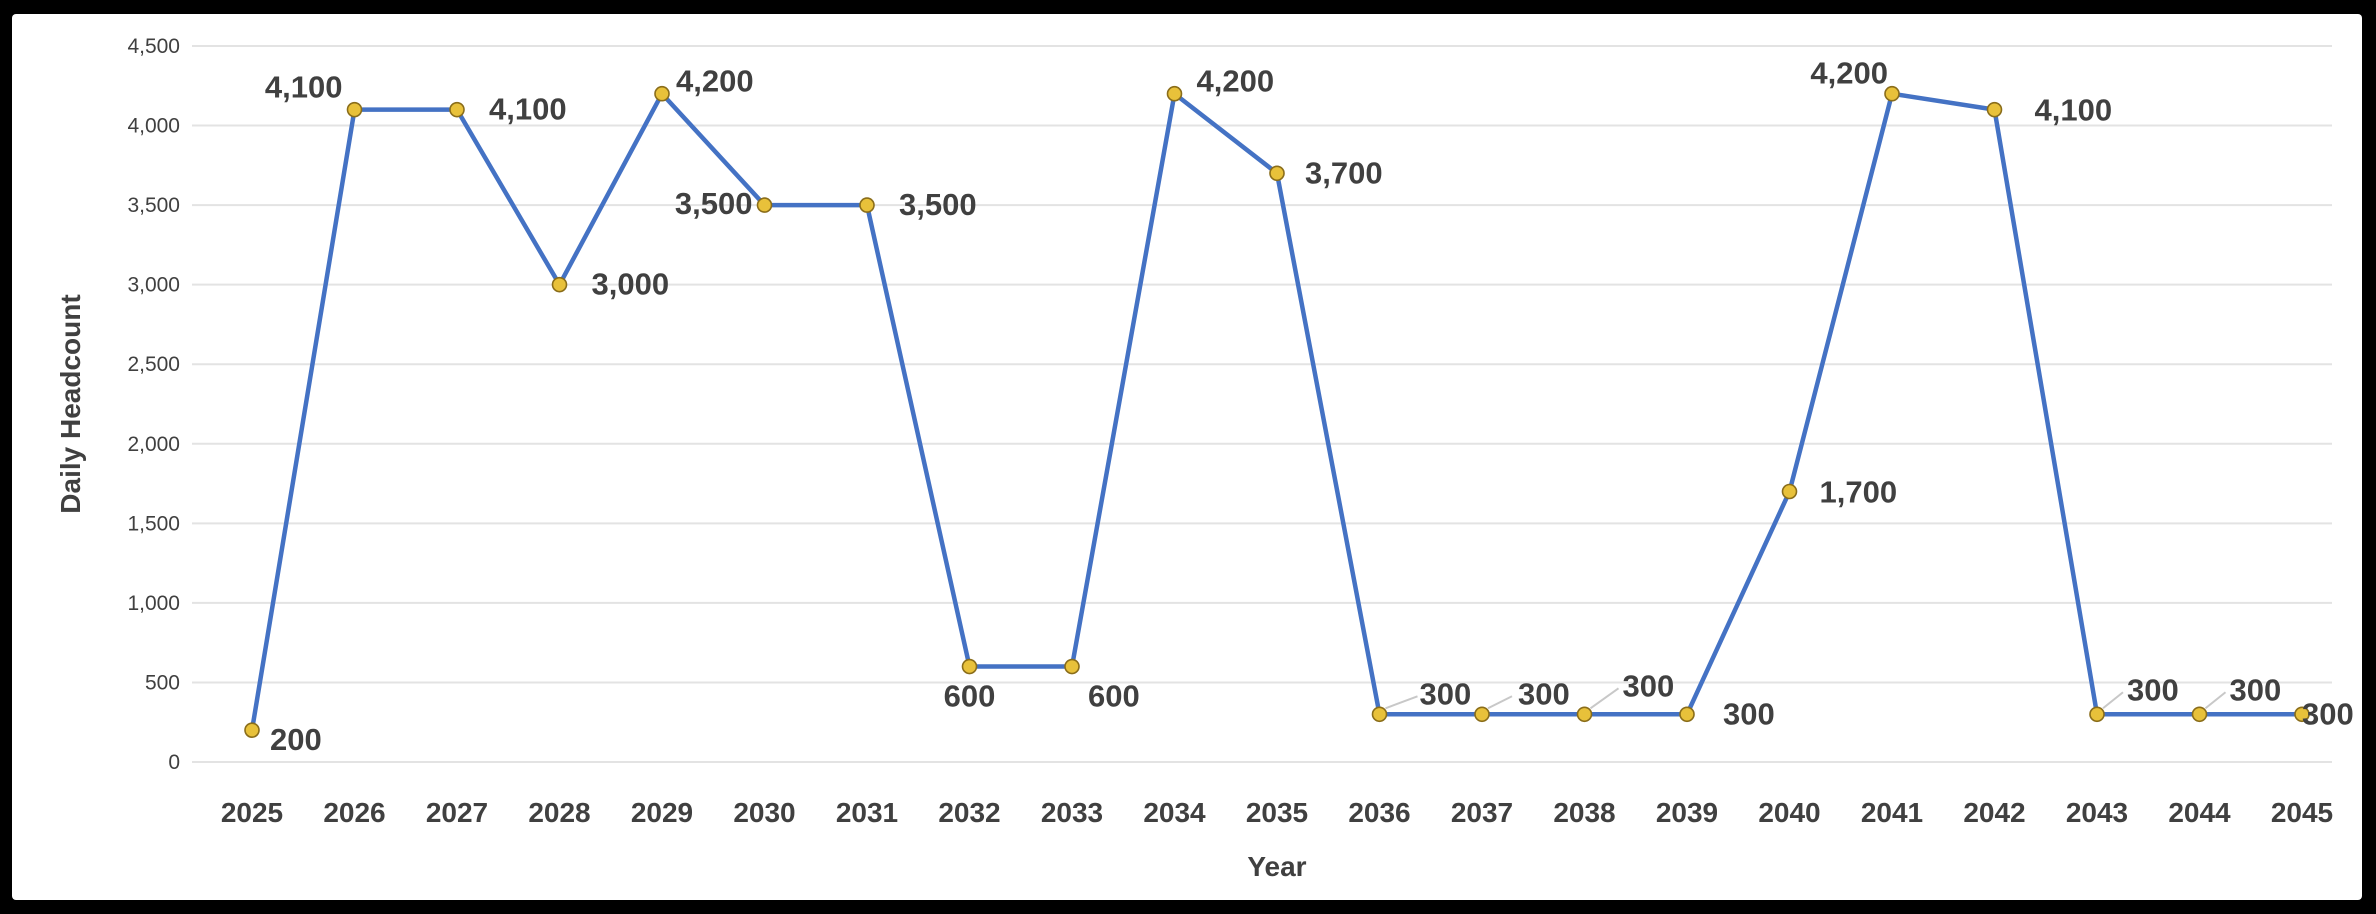  Describe the element at coordinates (153, 46) in the screenshot. I see `y-tick-label: 4,500` at that location.